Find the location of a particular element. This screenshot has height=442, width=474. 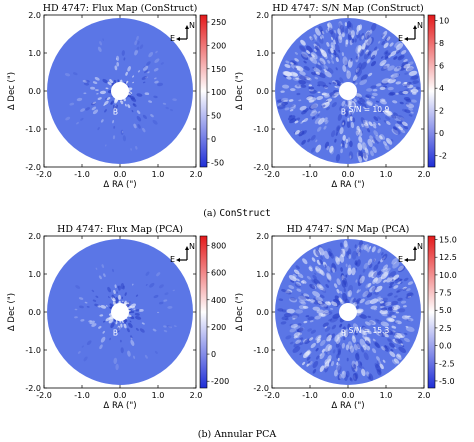

snr-label: S/N = 15.3 is located at coordinates (369, 330).